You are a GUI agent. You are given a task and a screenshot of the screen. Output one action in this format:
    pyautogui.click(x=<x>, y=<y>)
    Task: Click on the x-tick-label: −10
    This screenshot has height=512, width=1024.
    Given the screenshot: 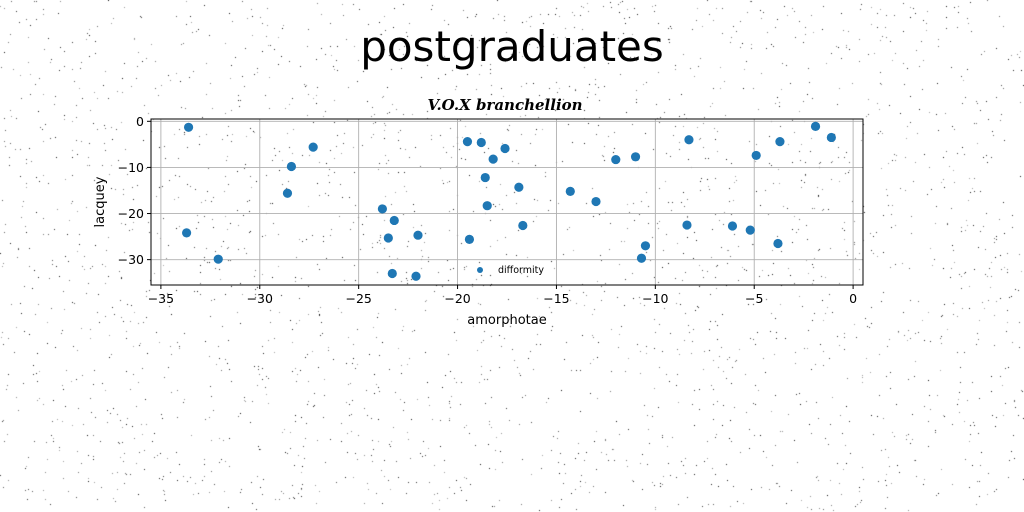 What is the action you would take?
    pyautogui.click(x=655, y=298)
    